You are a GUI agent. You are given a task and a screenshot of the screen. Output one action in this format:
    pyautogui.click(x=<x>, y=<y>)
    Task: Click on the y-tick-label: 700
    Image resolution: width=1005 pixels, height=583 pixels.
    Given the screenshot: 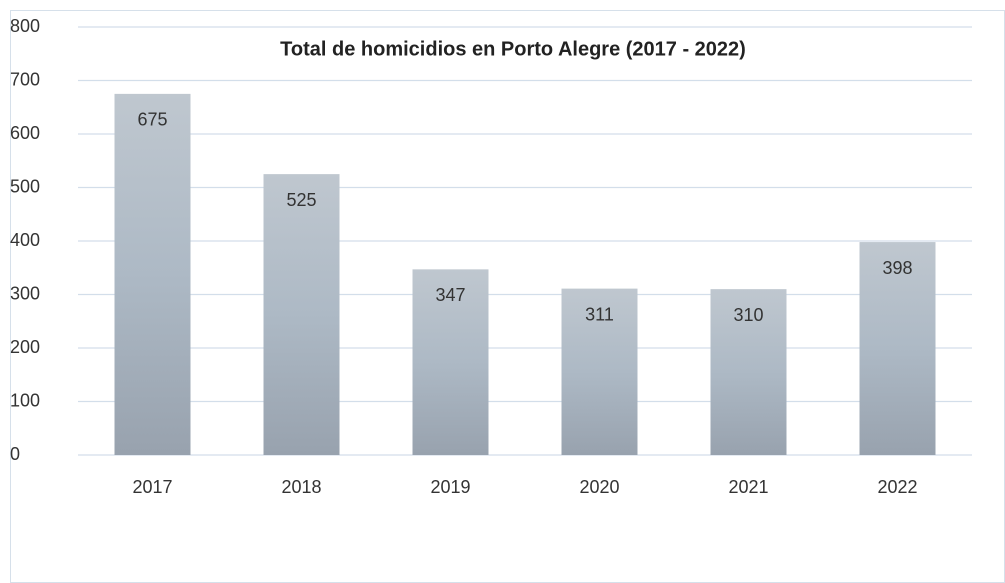 What is the action you would take?
    pyautogui.click(x=25, y=79)
    